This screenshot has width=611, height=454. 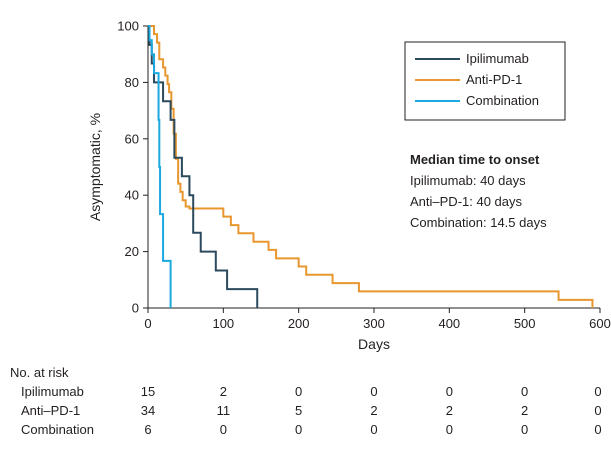 I want to click on y-tick-label: 40, so click(x=132, y=195).